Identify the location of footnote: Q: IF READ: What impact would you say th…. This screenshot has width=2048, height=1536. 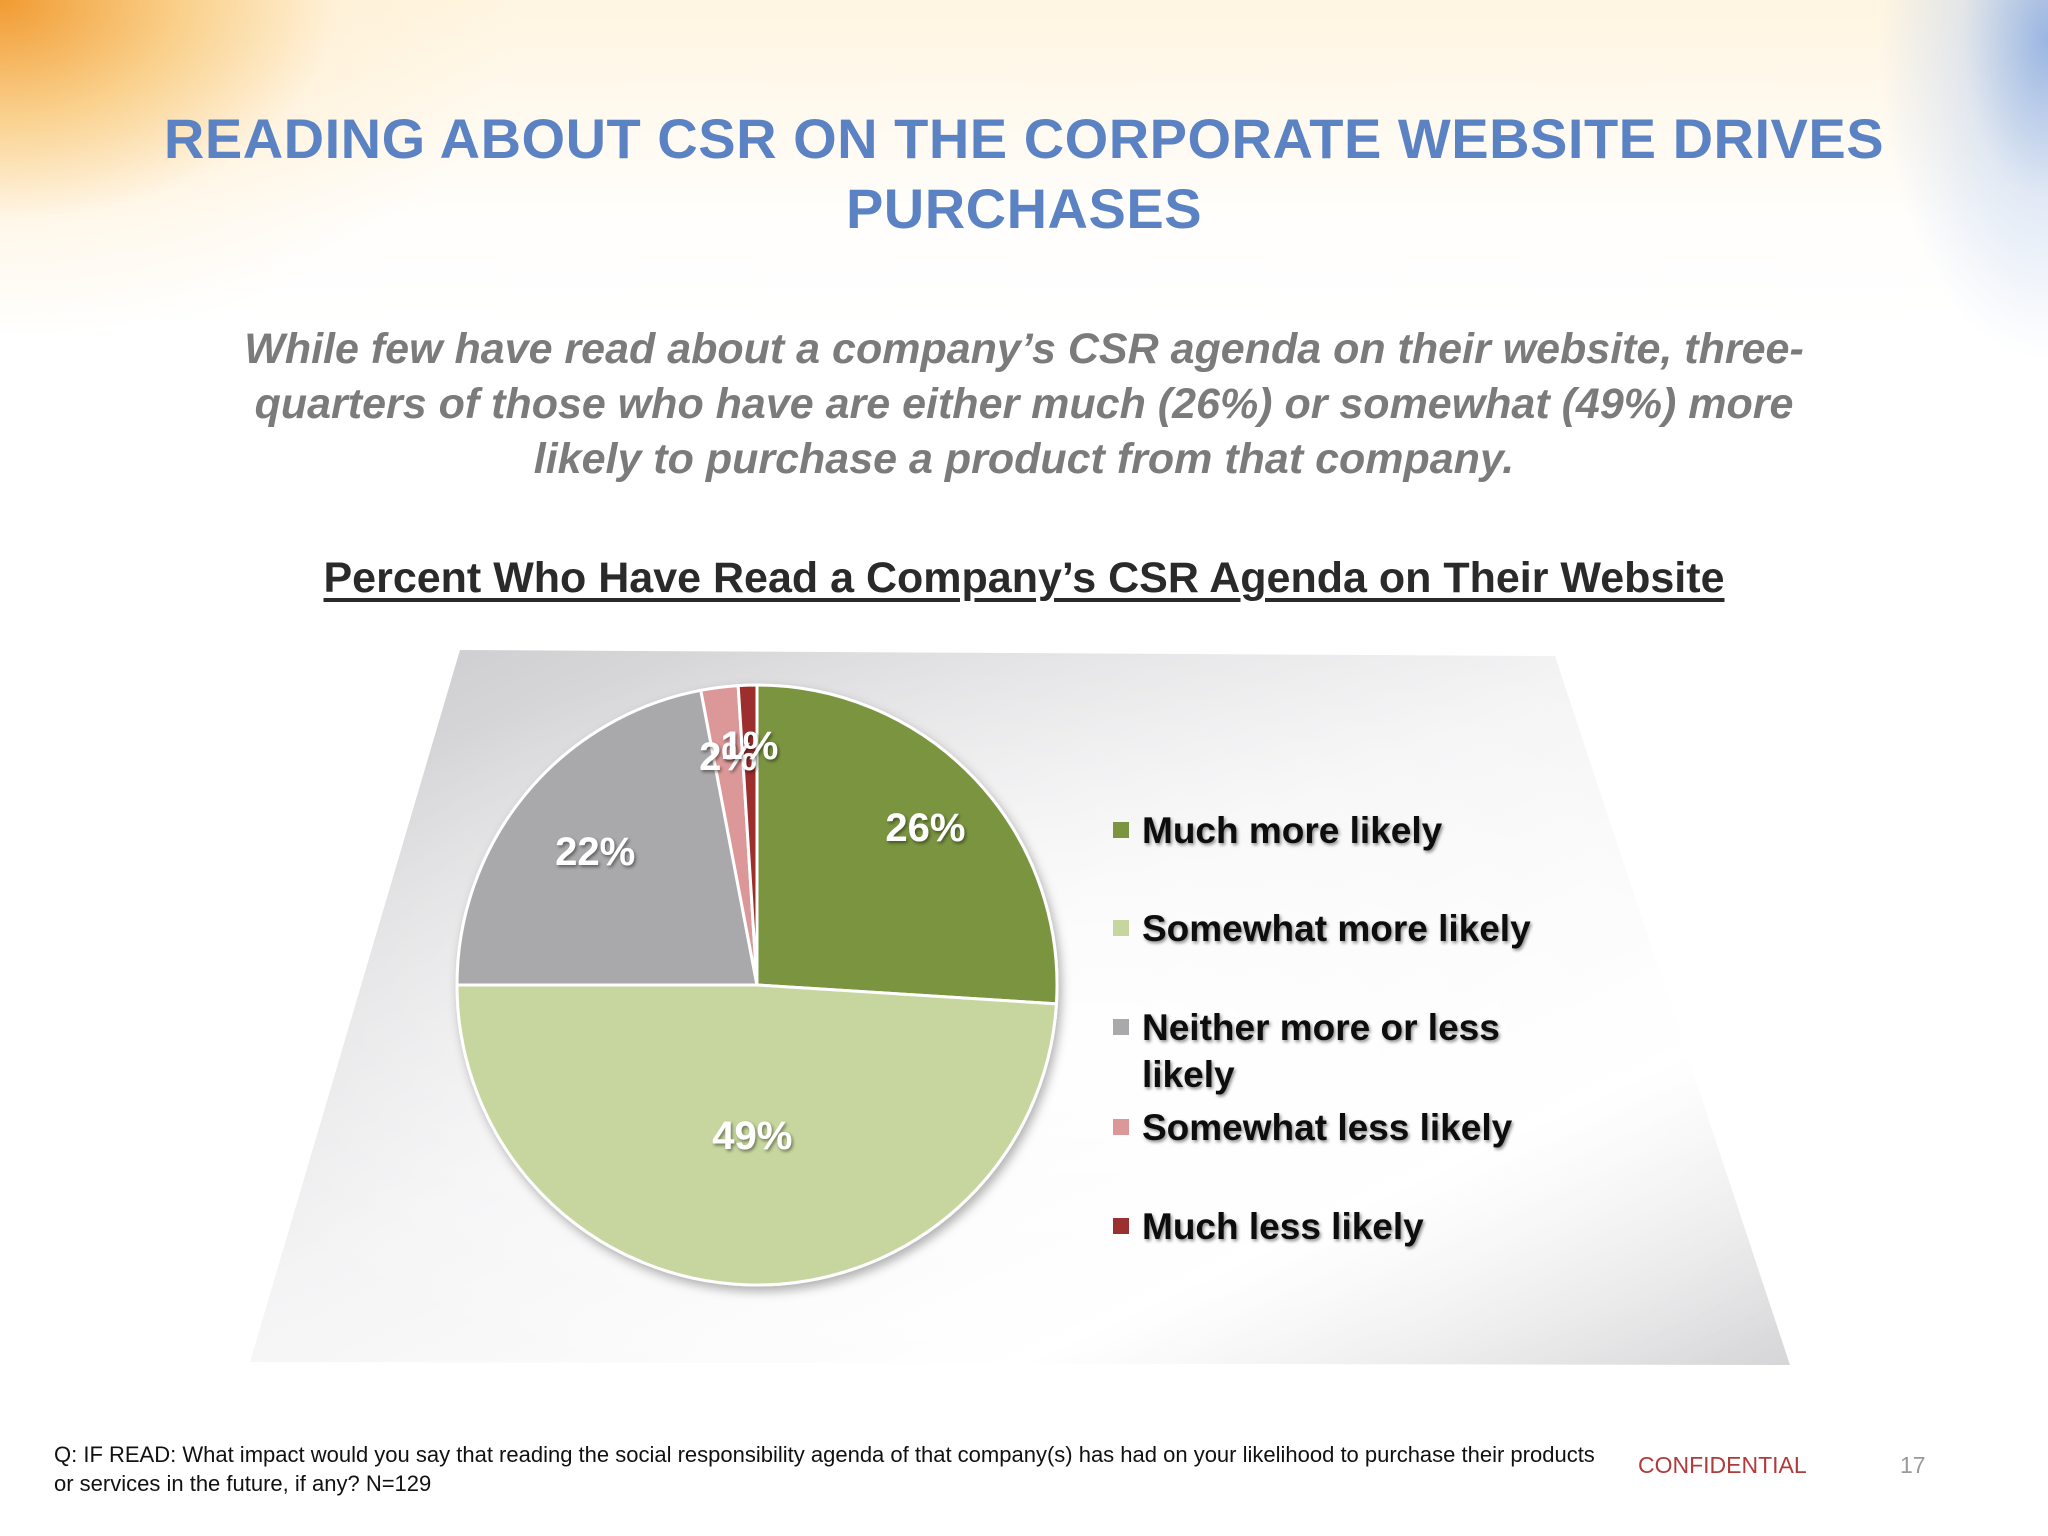
(864, 1469).